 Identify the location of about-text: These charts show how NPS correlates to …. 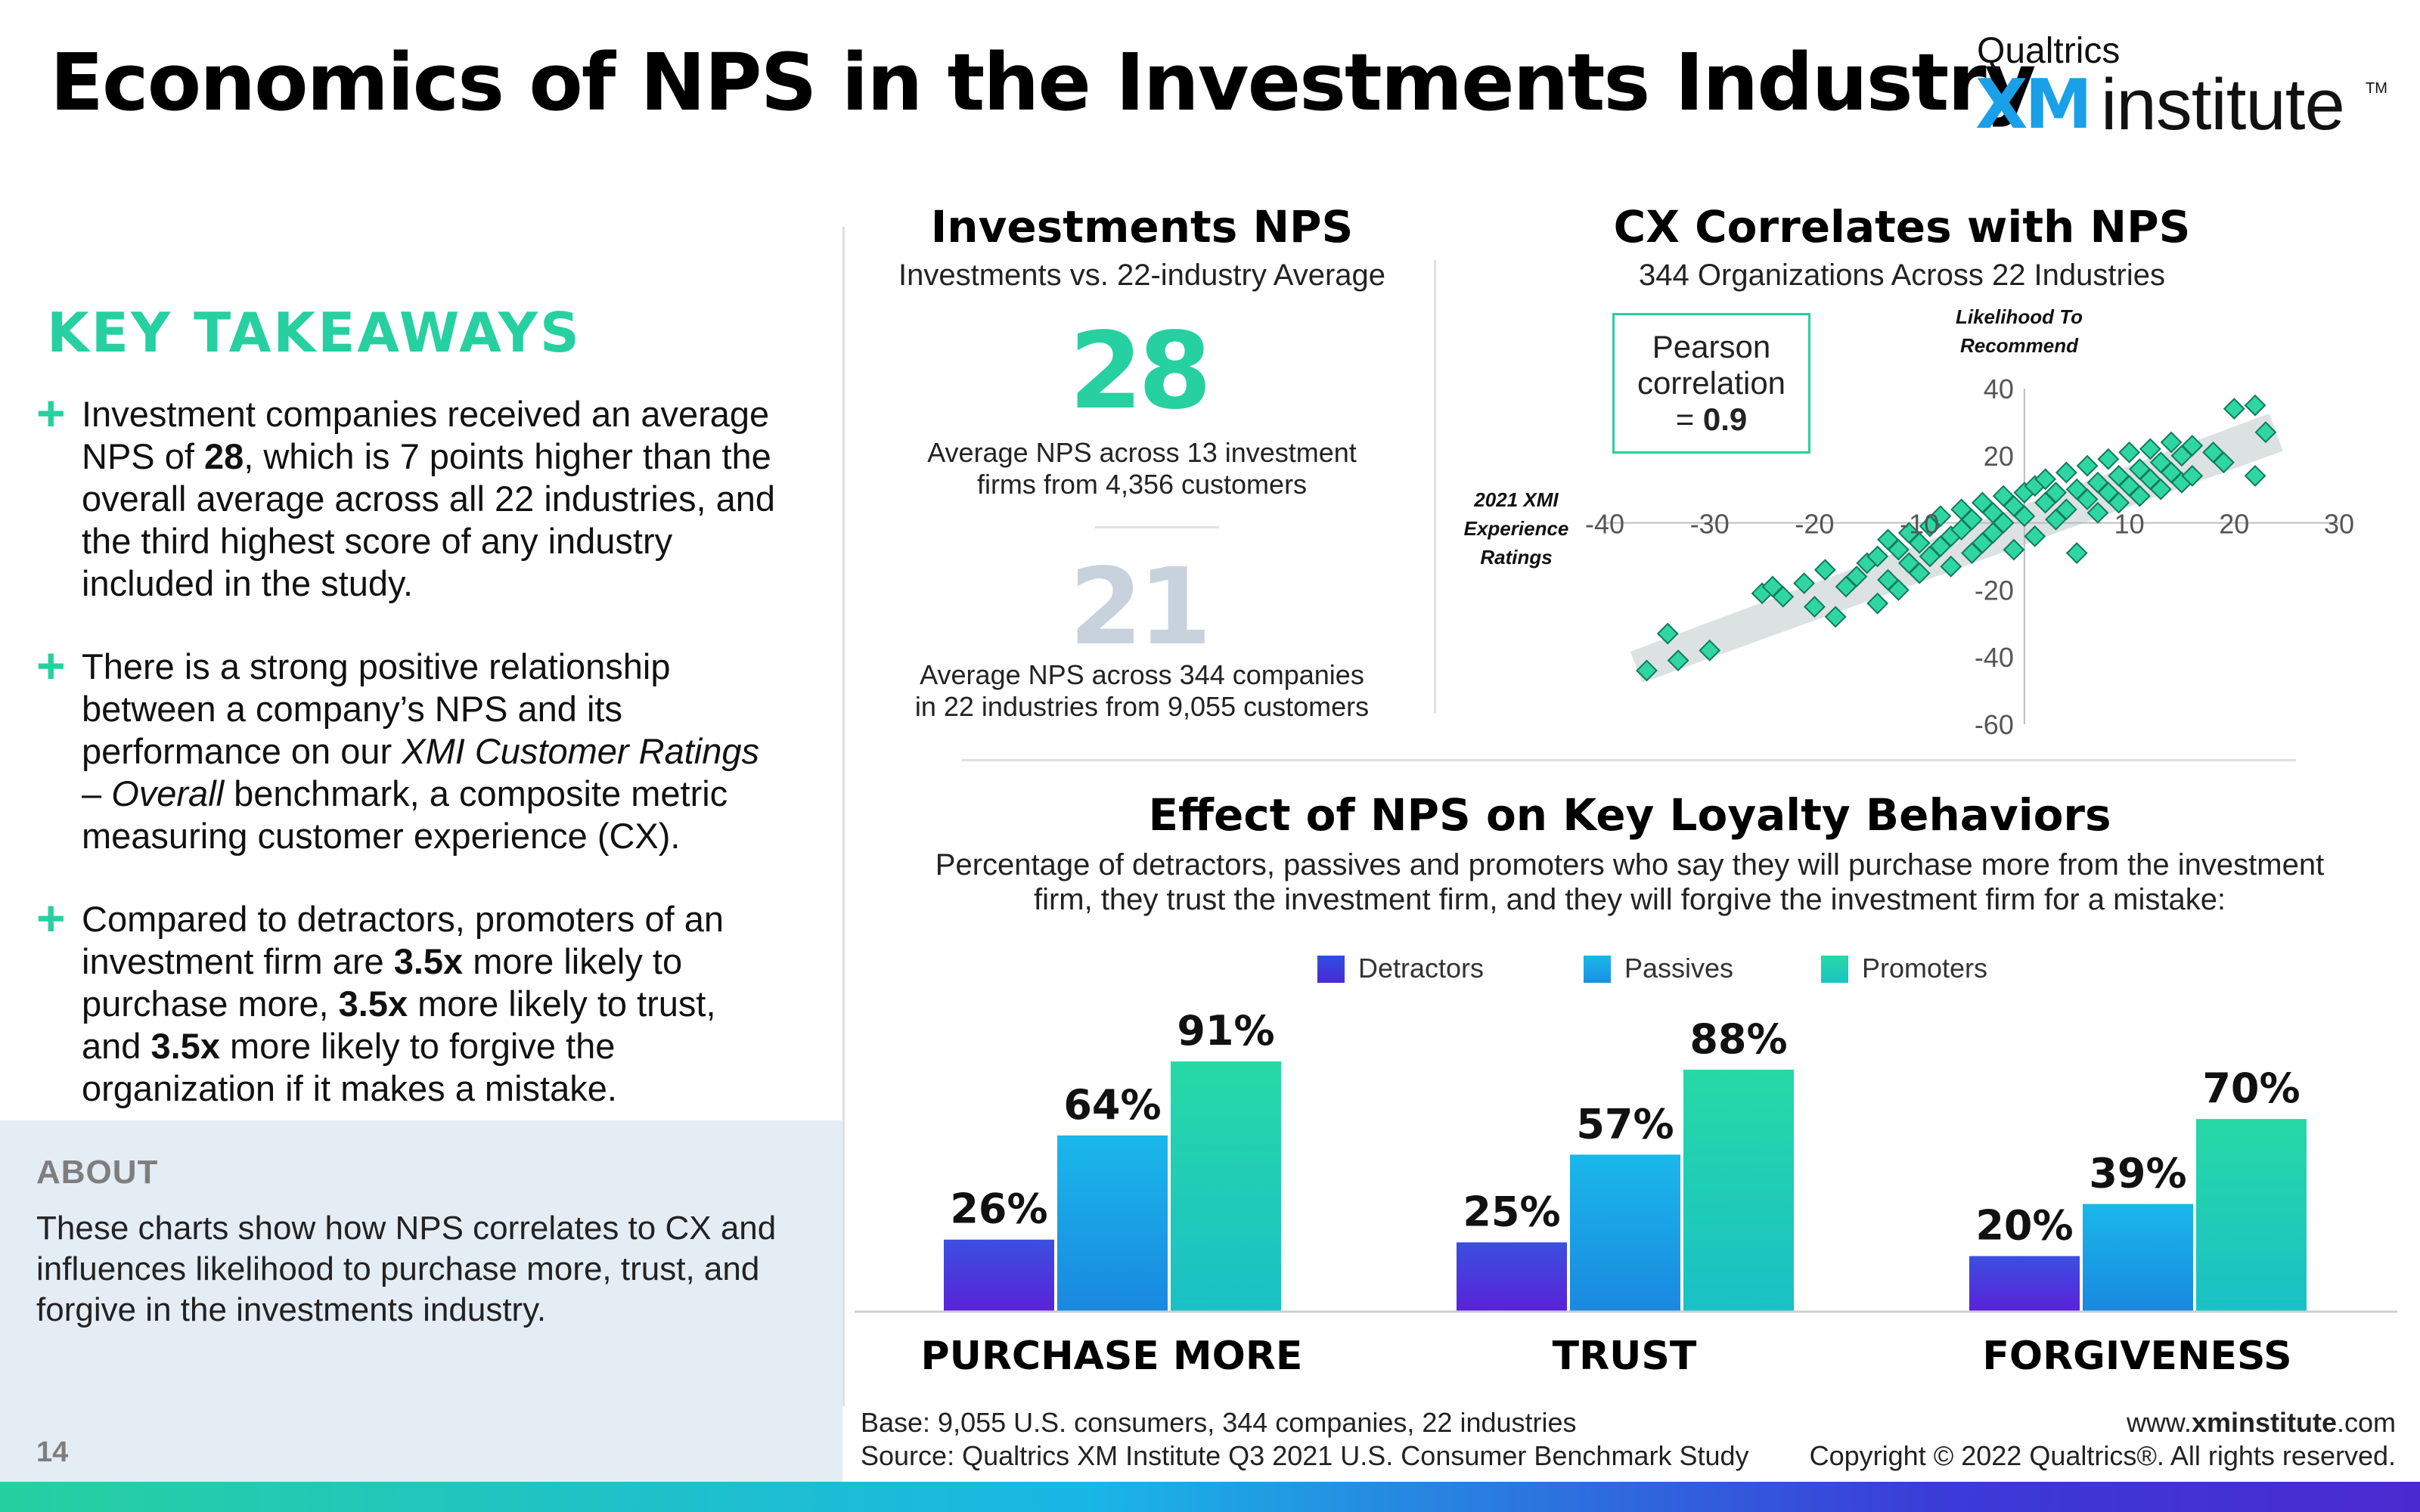
(407, 1269).